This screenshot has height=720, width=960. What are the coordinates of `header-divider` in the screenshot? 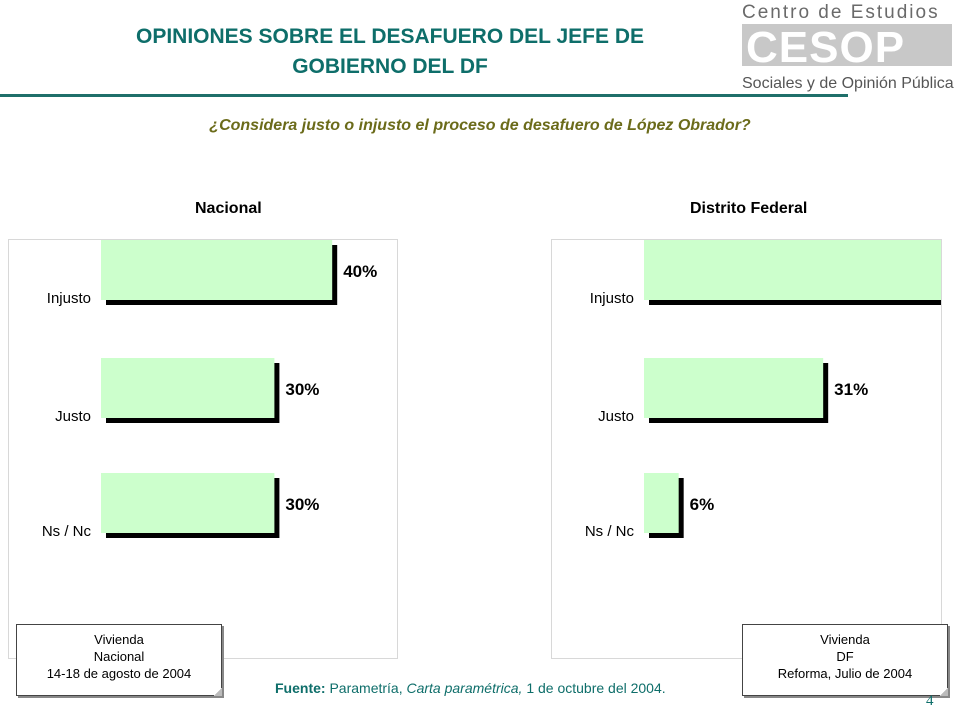 It's located at (424, 95).